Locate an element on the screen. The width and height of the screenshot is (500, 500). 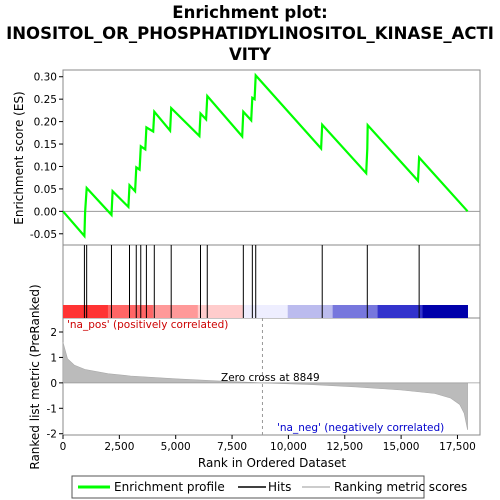
x-axis-label: Rank in Ordered Dataset is located at coordinates (272, 463).